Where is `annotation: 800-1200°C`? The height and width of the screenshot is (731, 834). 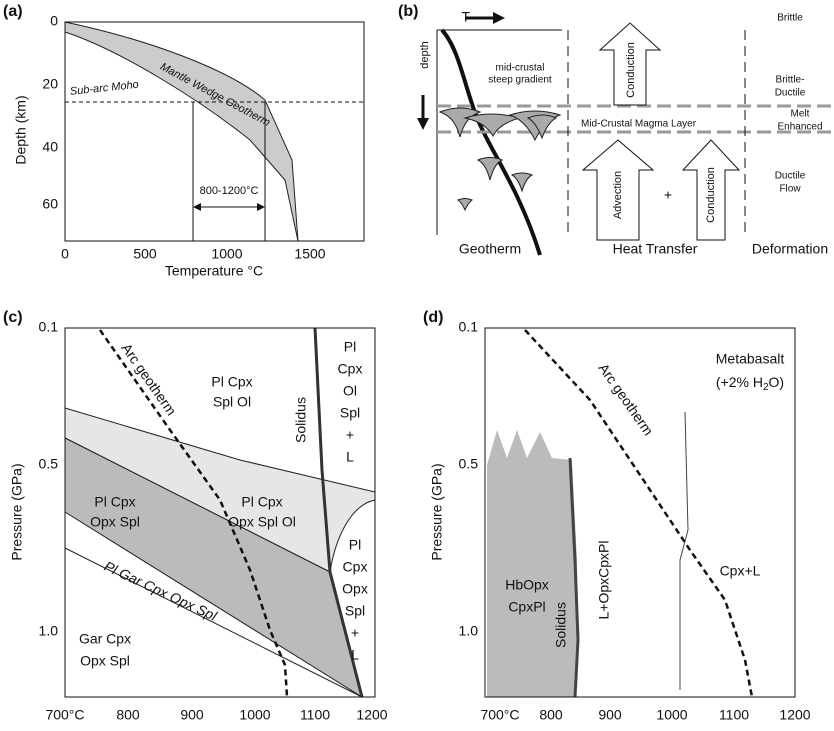 annotation: 800-1200°C is located at coordinates (229, 191).